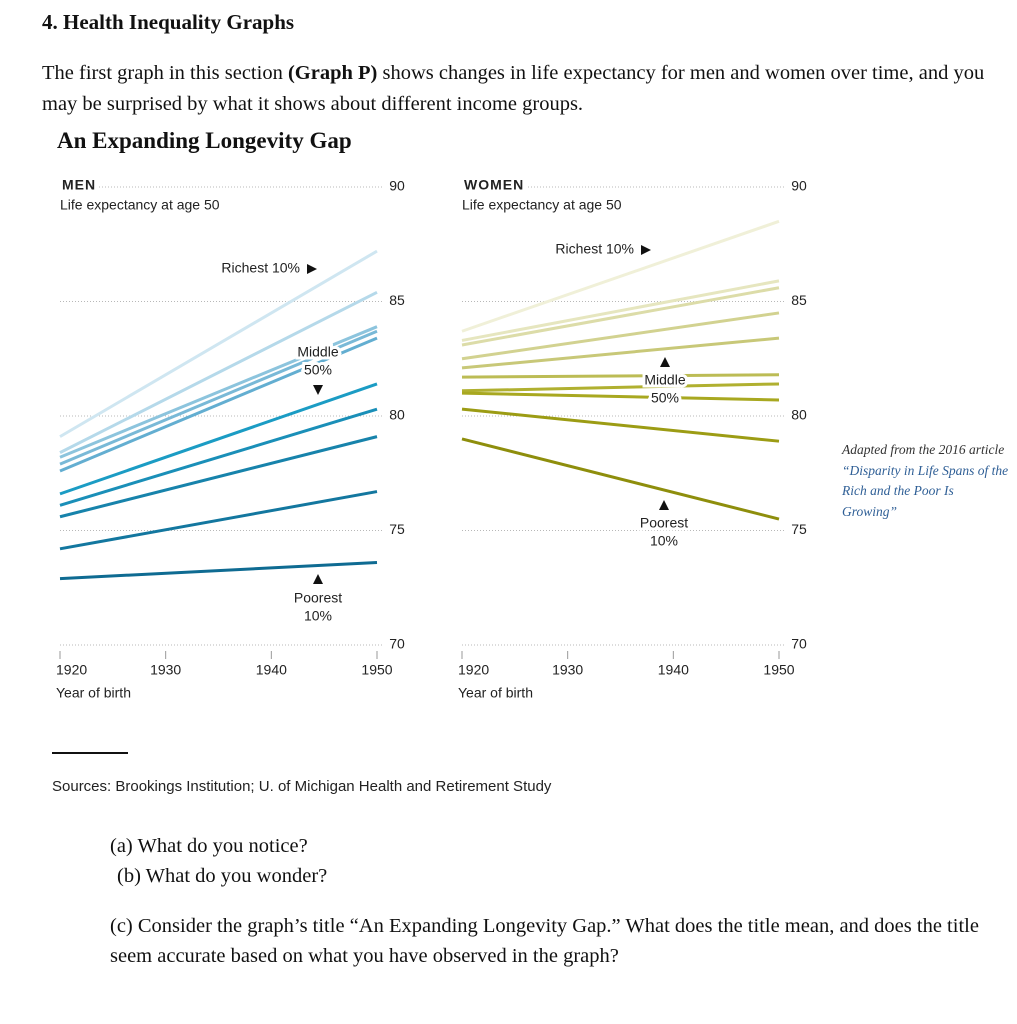  Describe the element at coordinates (168, 22) in the screenshot. I see `heading: 4. Health Inequality Graphs` at that location.